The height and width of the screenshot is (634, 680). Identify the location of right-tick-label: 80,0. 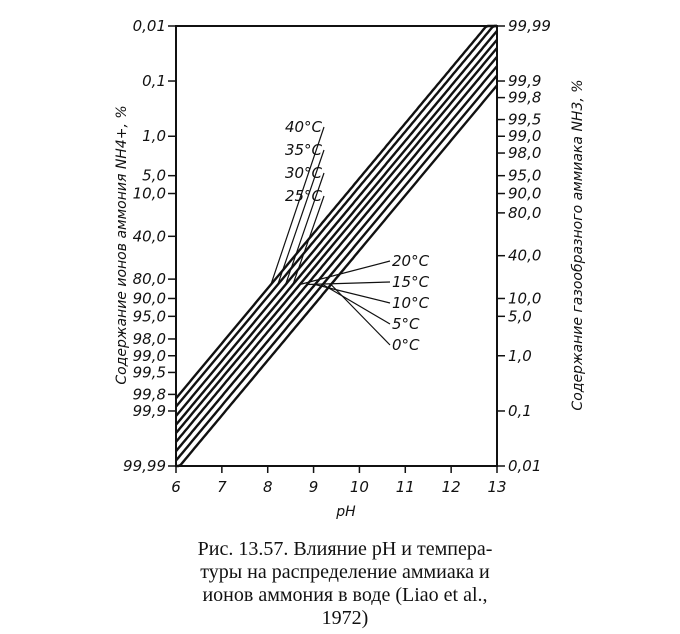
(524, 213).